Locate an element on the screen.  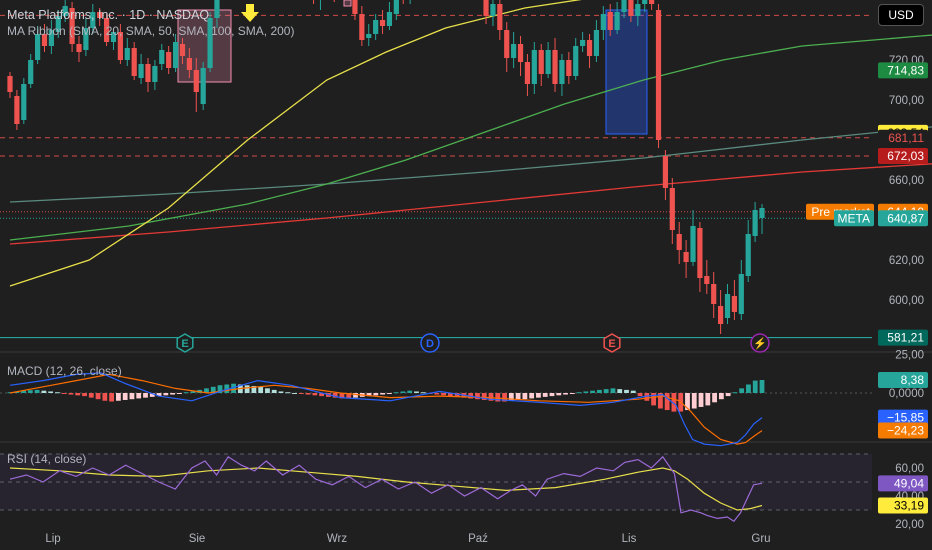
macd-legend: MACD (12, 26, close) is located at coordinates (64, 371).